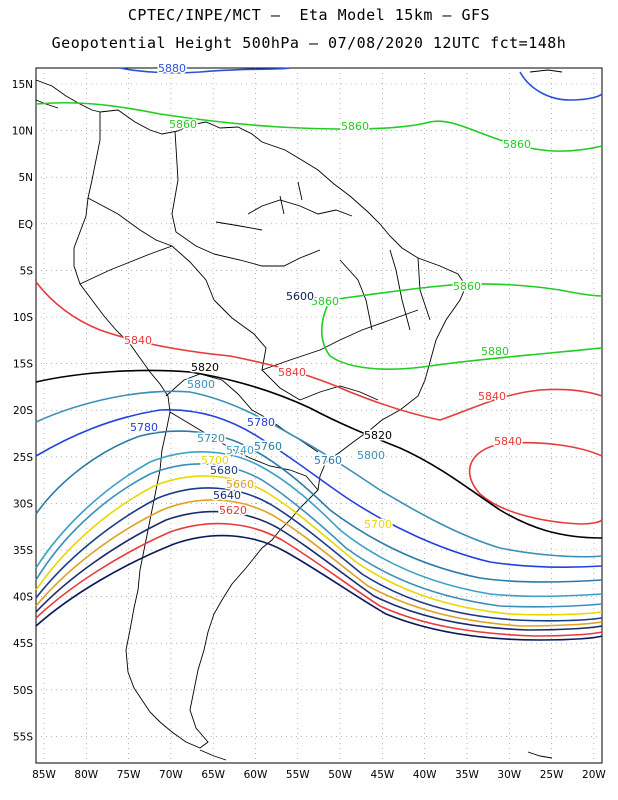  Describe the element at coordinates (23, 691) in the screenshot. I see `lat-tick-label: 50S` at that location.